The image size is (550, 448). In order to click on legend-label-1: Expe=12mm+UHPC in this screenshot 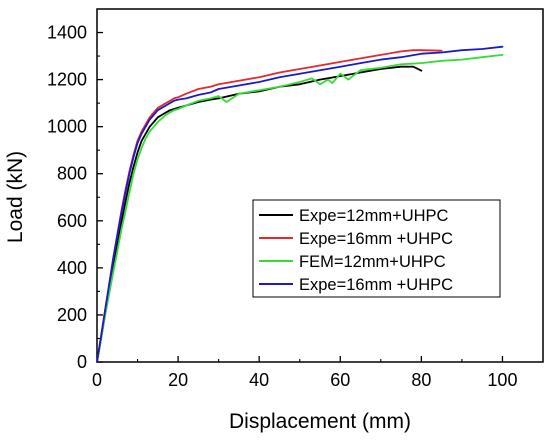, I will do `click(374, 216)`.